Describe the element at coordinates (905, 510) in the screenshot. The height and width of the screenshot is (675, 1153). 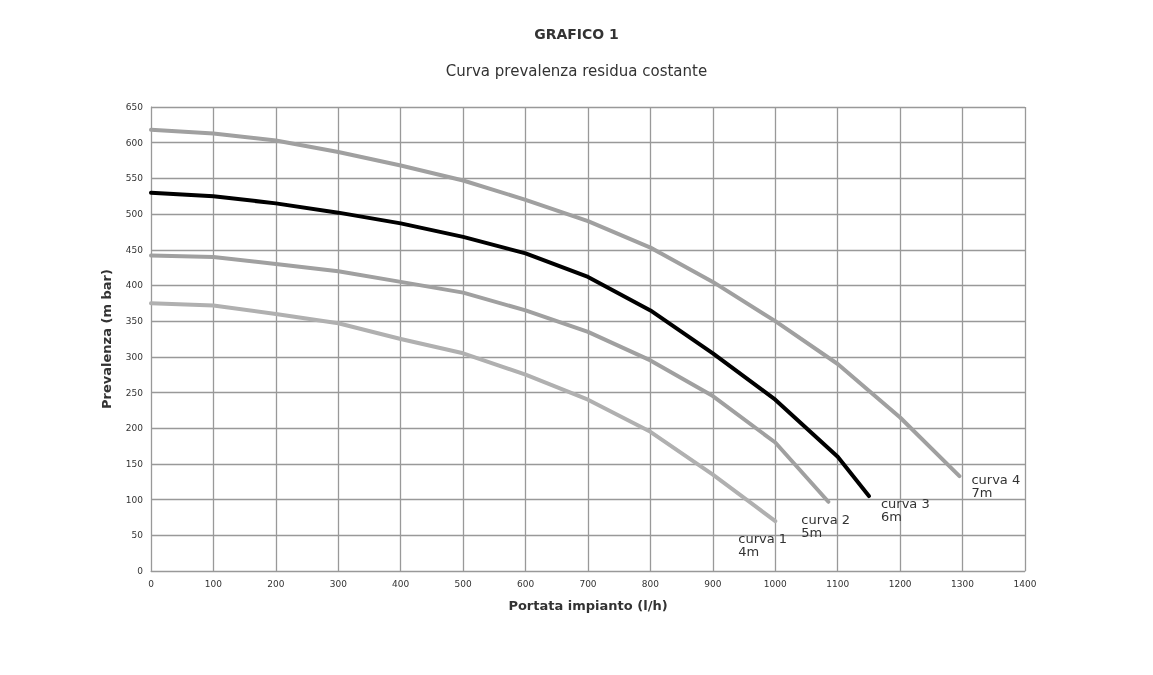
I see `series-label: curva 3 6m` at that location.